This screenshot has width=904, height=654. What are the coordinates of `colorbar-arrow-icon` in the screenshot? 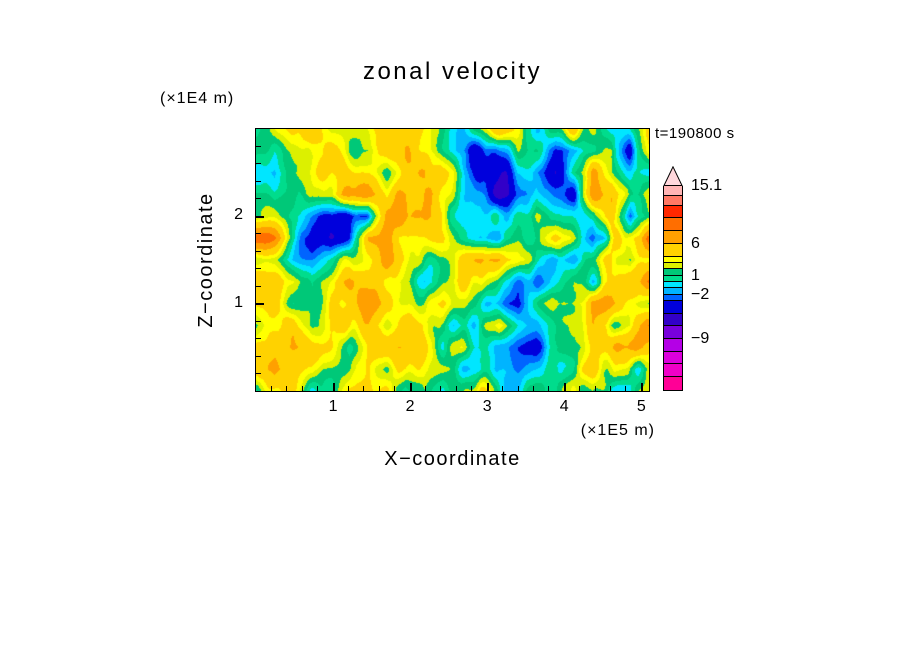 It's located at (673, 176).